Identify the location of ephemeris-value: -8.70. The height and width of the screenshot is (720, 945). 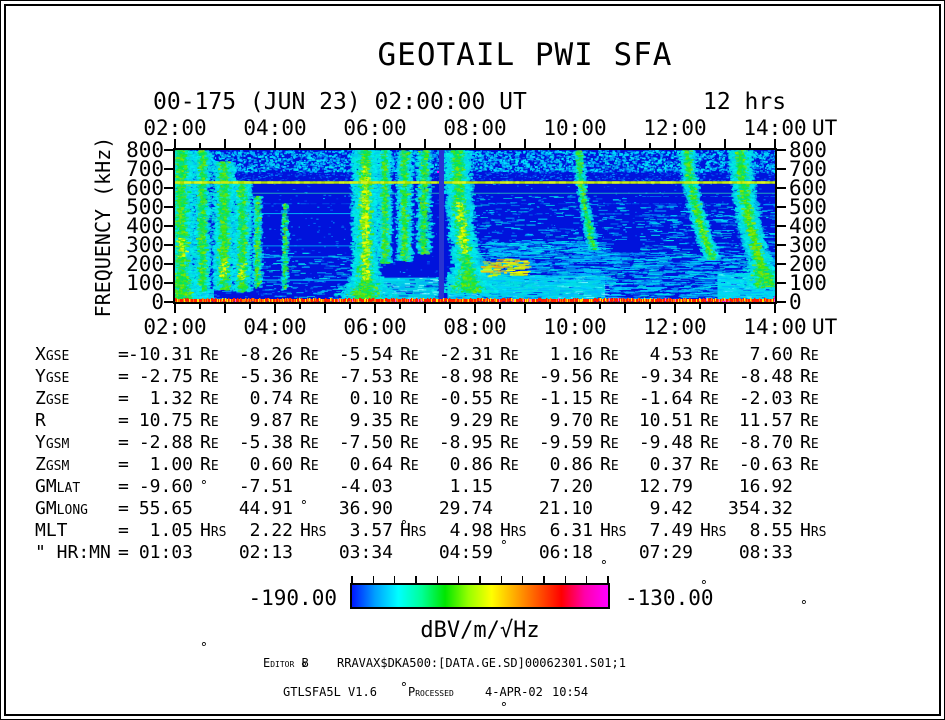
(765, 442).